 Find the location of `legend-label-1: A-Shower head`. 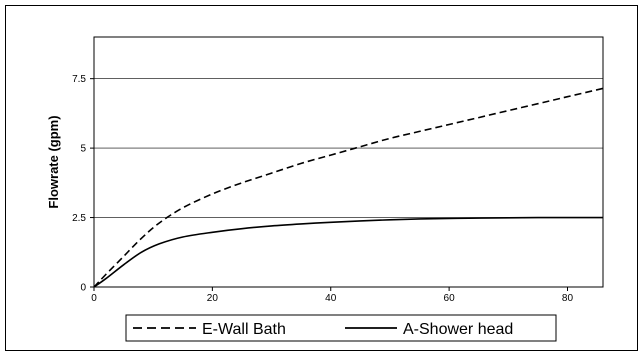

legend-label-1: A-Shower head is located at coordinates (458, 329).